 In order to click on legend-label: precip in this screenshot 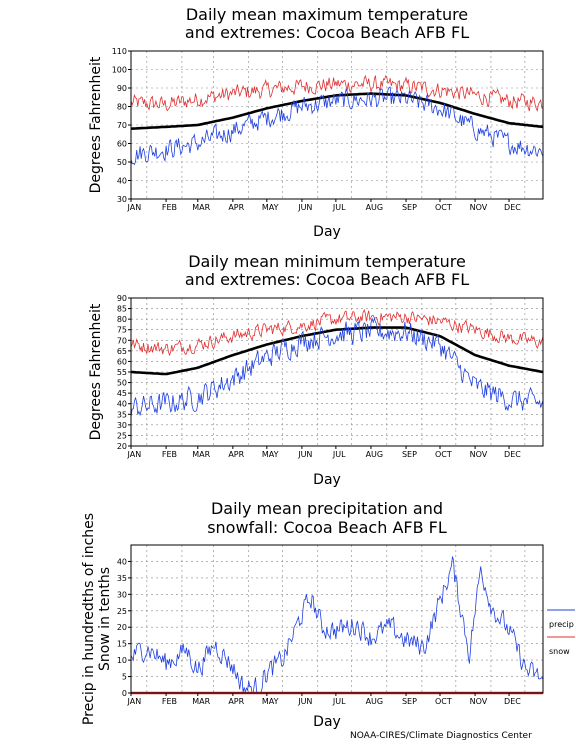, I will do `click(561, 624)`.